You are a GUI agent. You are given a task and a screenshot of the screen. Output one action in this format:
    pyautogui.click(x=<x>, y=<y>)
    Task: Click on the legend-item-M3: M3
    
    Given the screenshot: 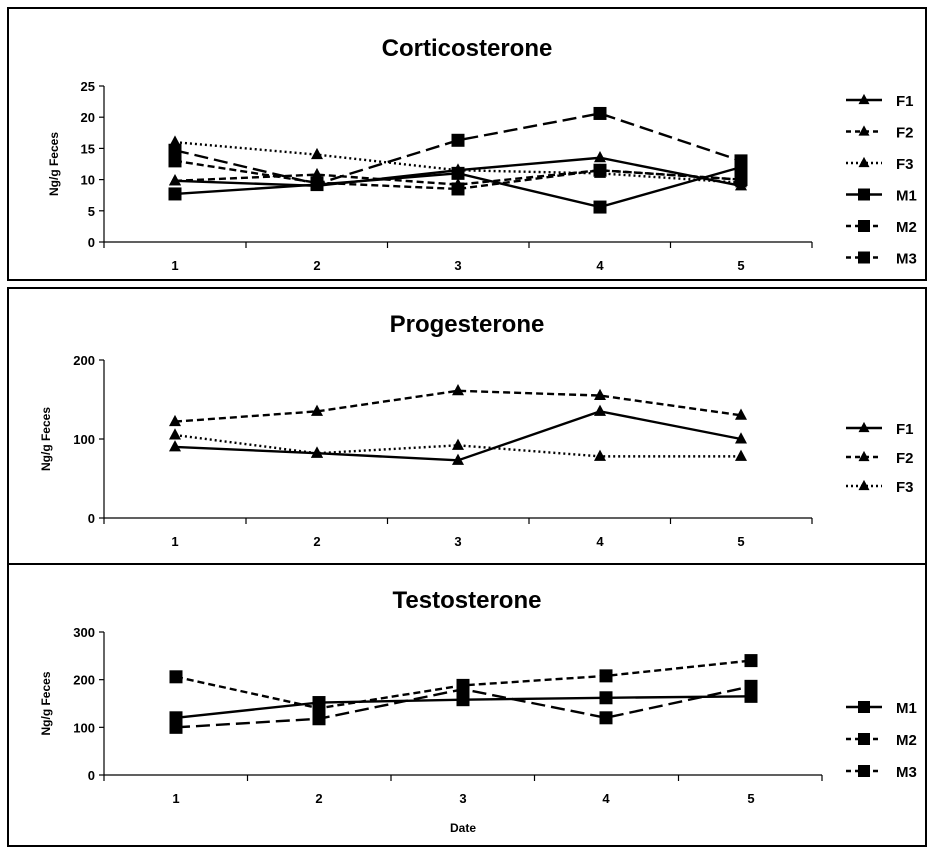 What is the action you would take?
    pyautogui.click(x=881, y=772)
    